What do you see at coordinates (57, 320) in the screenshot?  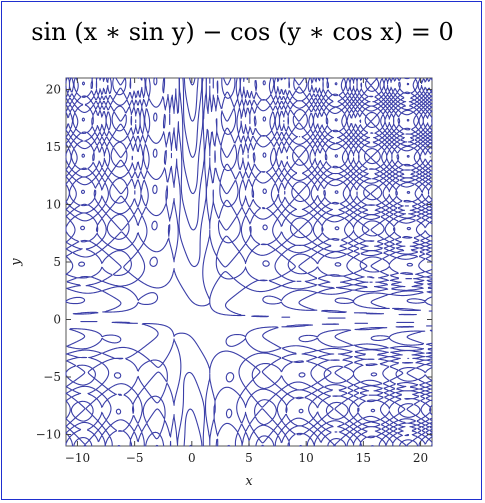 I see `y-tick-label: 0` at bounding box center [57, 320].